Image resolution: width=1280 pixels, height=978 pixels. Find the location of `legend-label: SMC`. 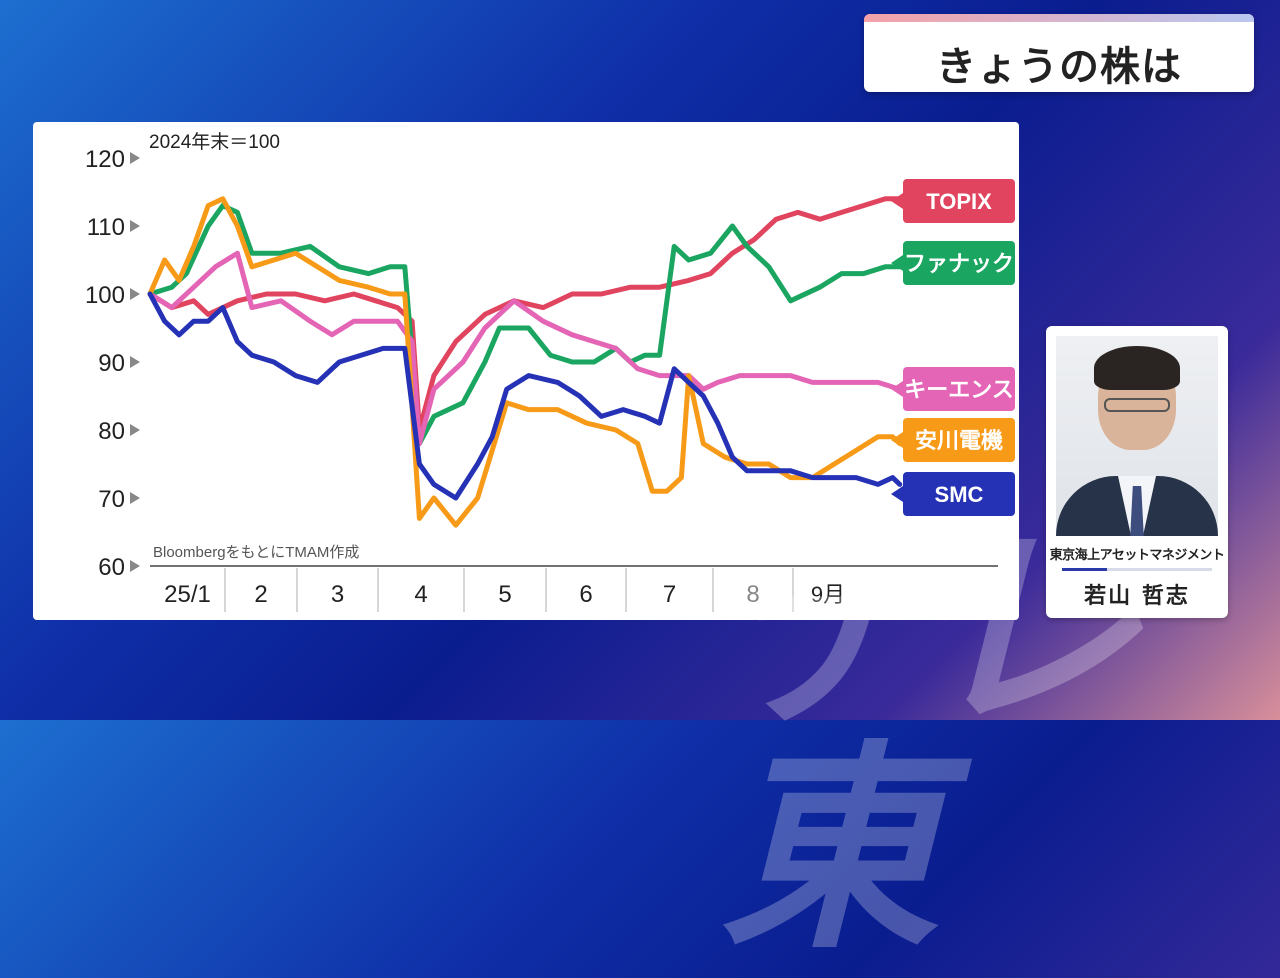

legend-label: SMC is located at coordinates (959, 494).